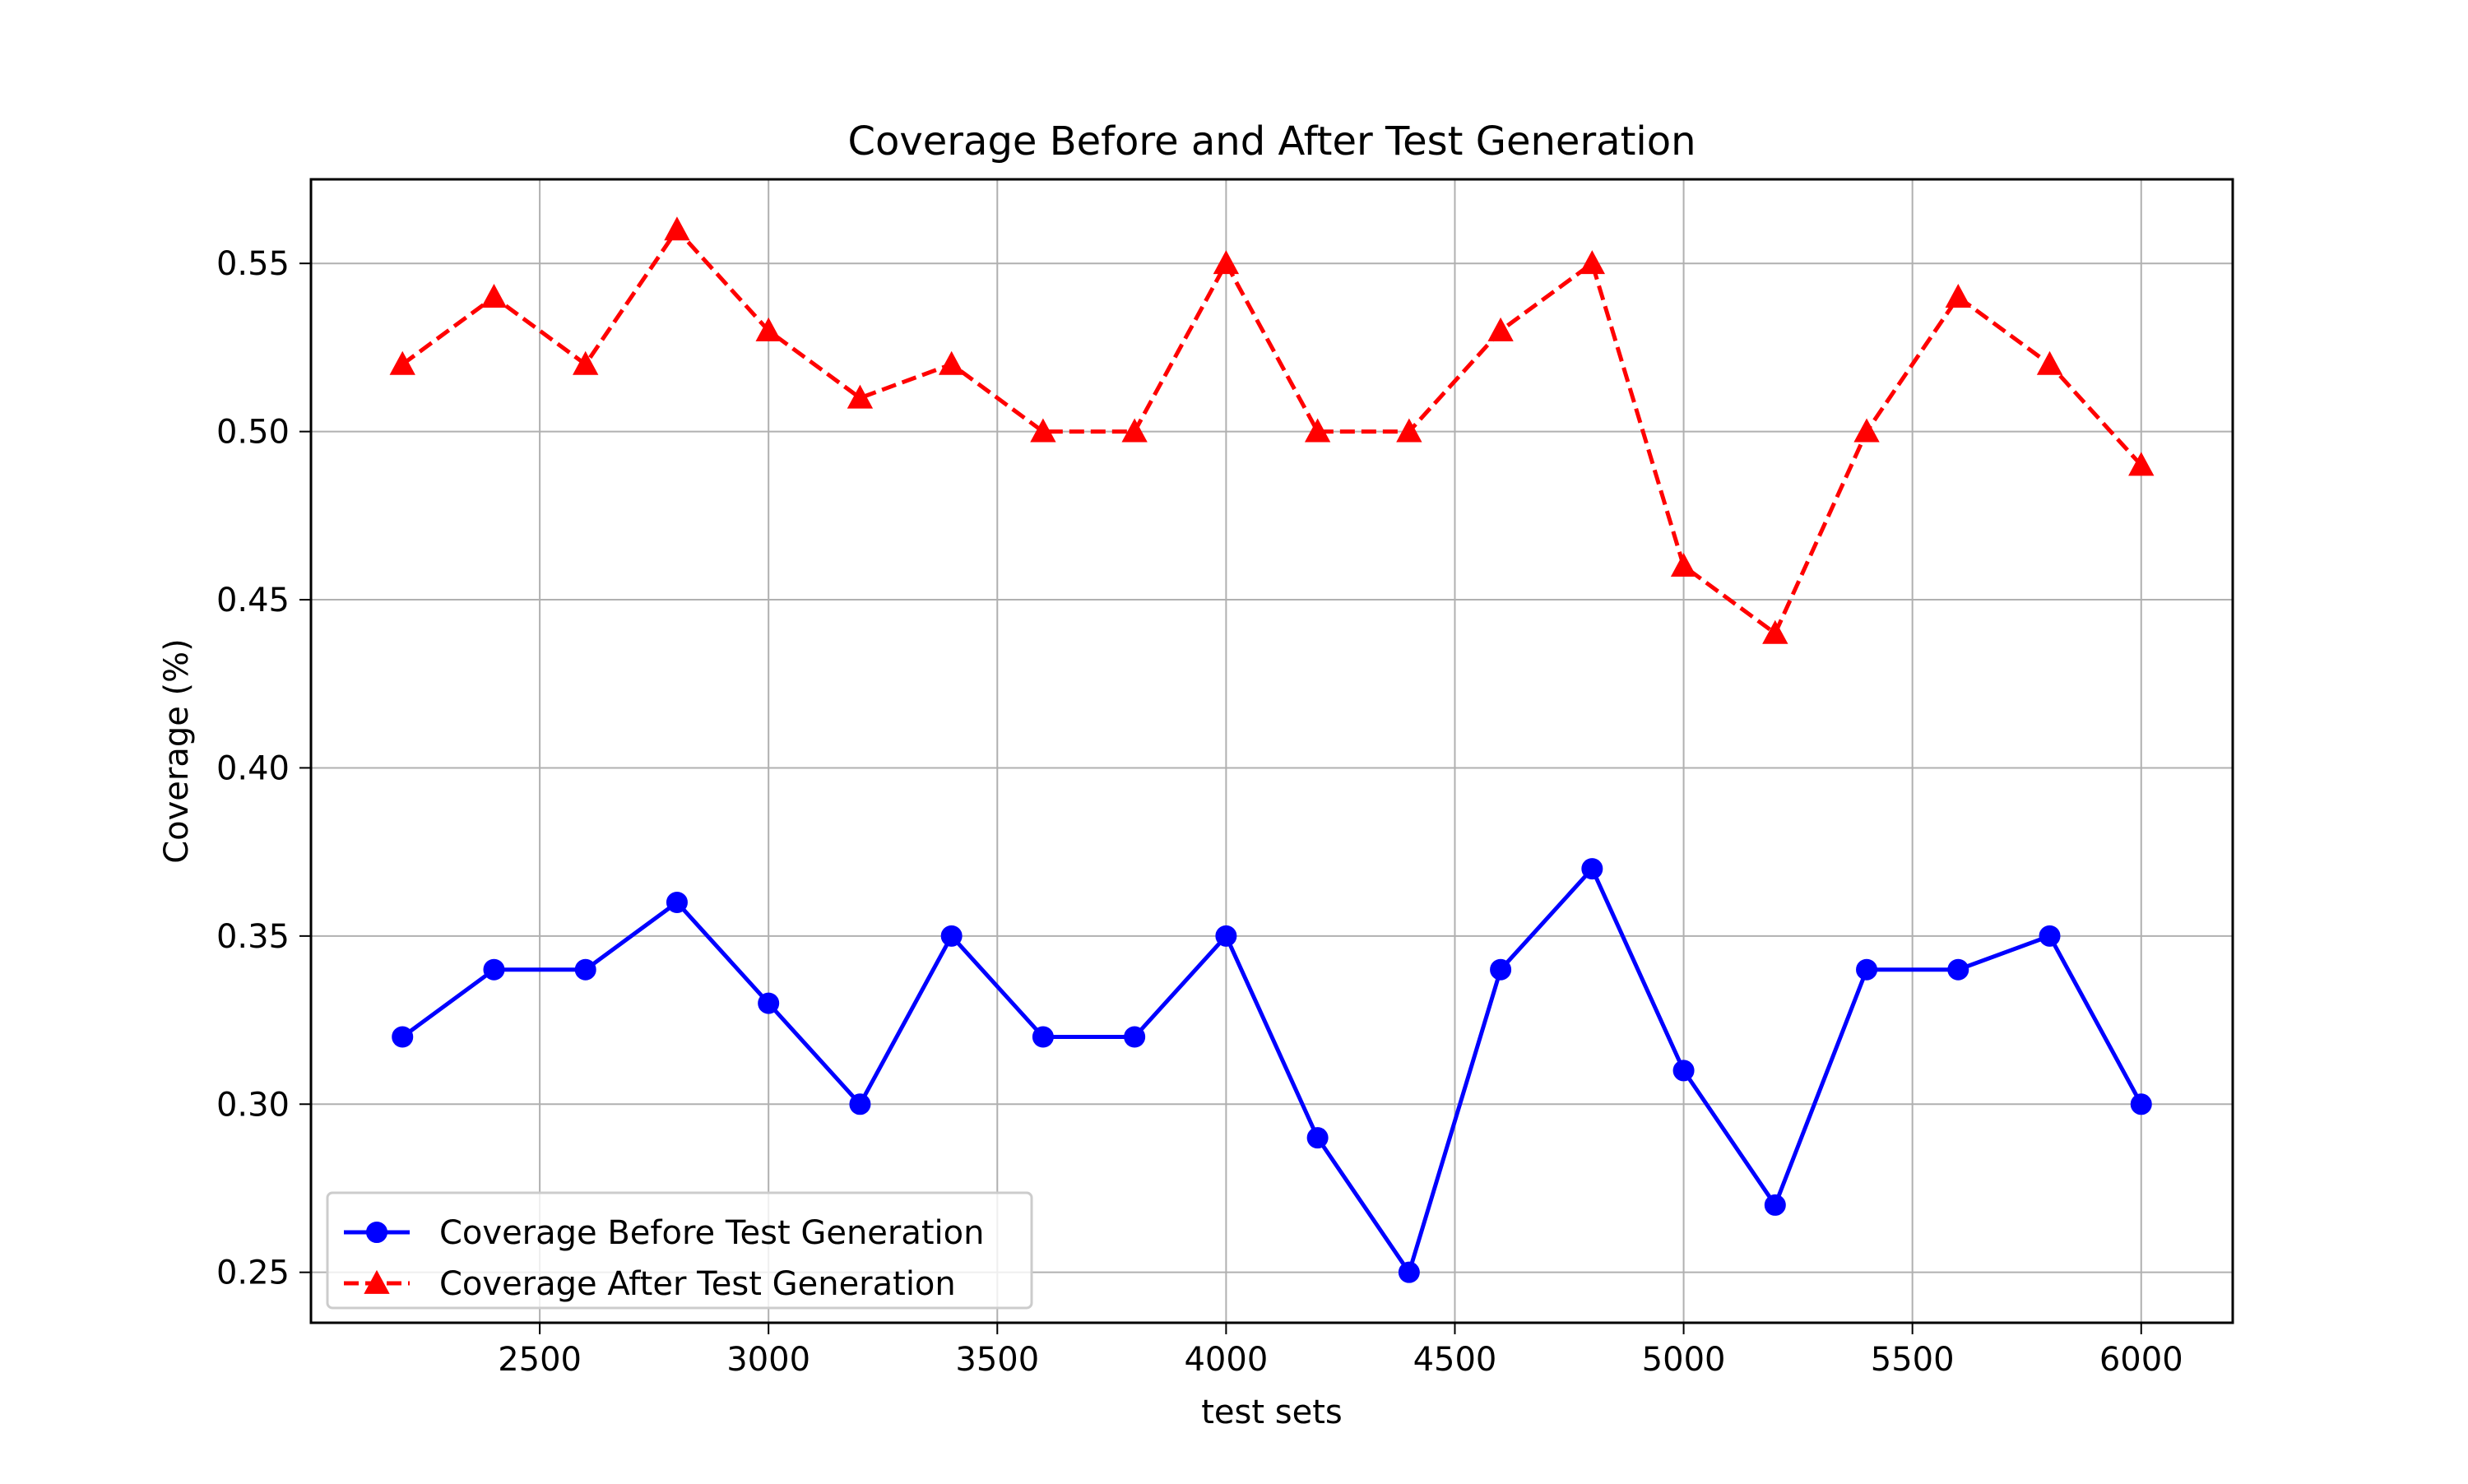 The height and width of the screenshot is (1484, 2468). What do you see at coordinates (540, 1360) in the screenshot?
I see `x-tick-label: 2500` at bounding box center [540, 1360].